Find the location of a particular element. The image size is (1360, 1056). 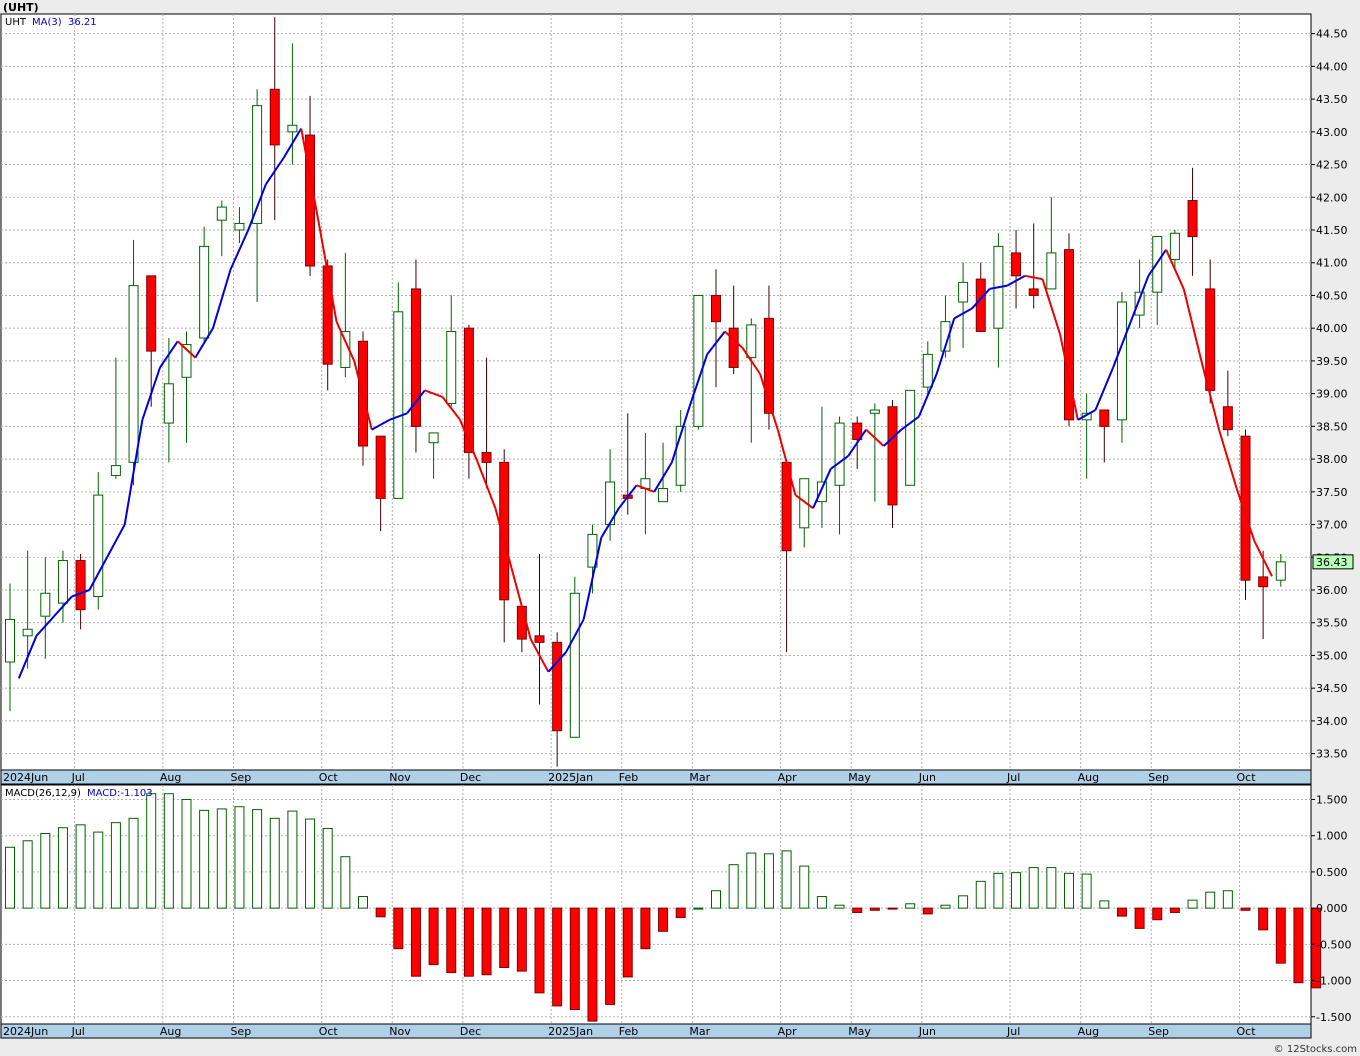

macd-month-label: Jun is located at coordinates (927, 1031).